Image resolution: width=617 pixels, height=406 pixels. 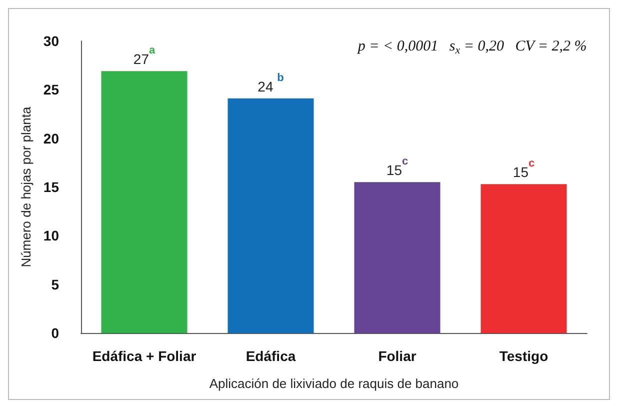 What do you see at coordinates (271, 356) in the screenshot?
I see `x-tick-label: Edáfica` at bounding box center [271, 356].